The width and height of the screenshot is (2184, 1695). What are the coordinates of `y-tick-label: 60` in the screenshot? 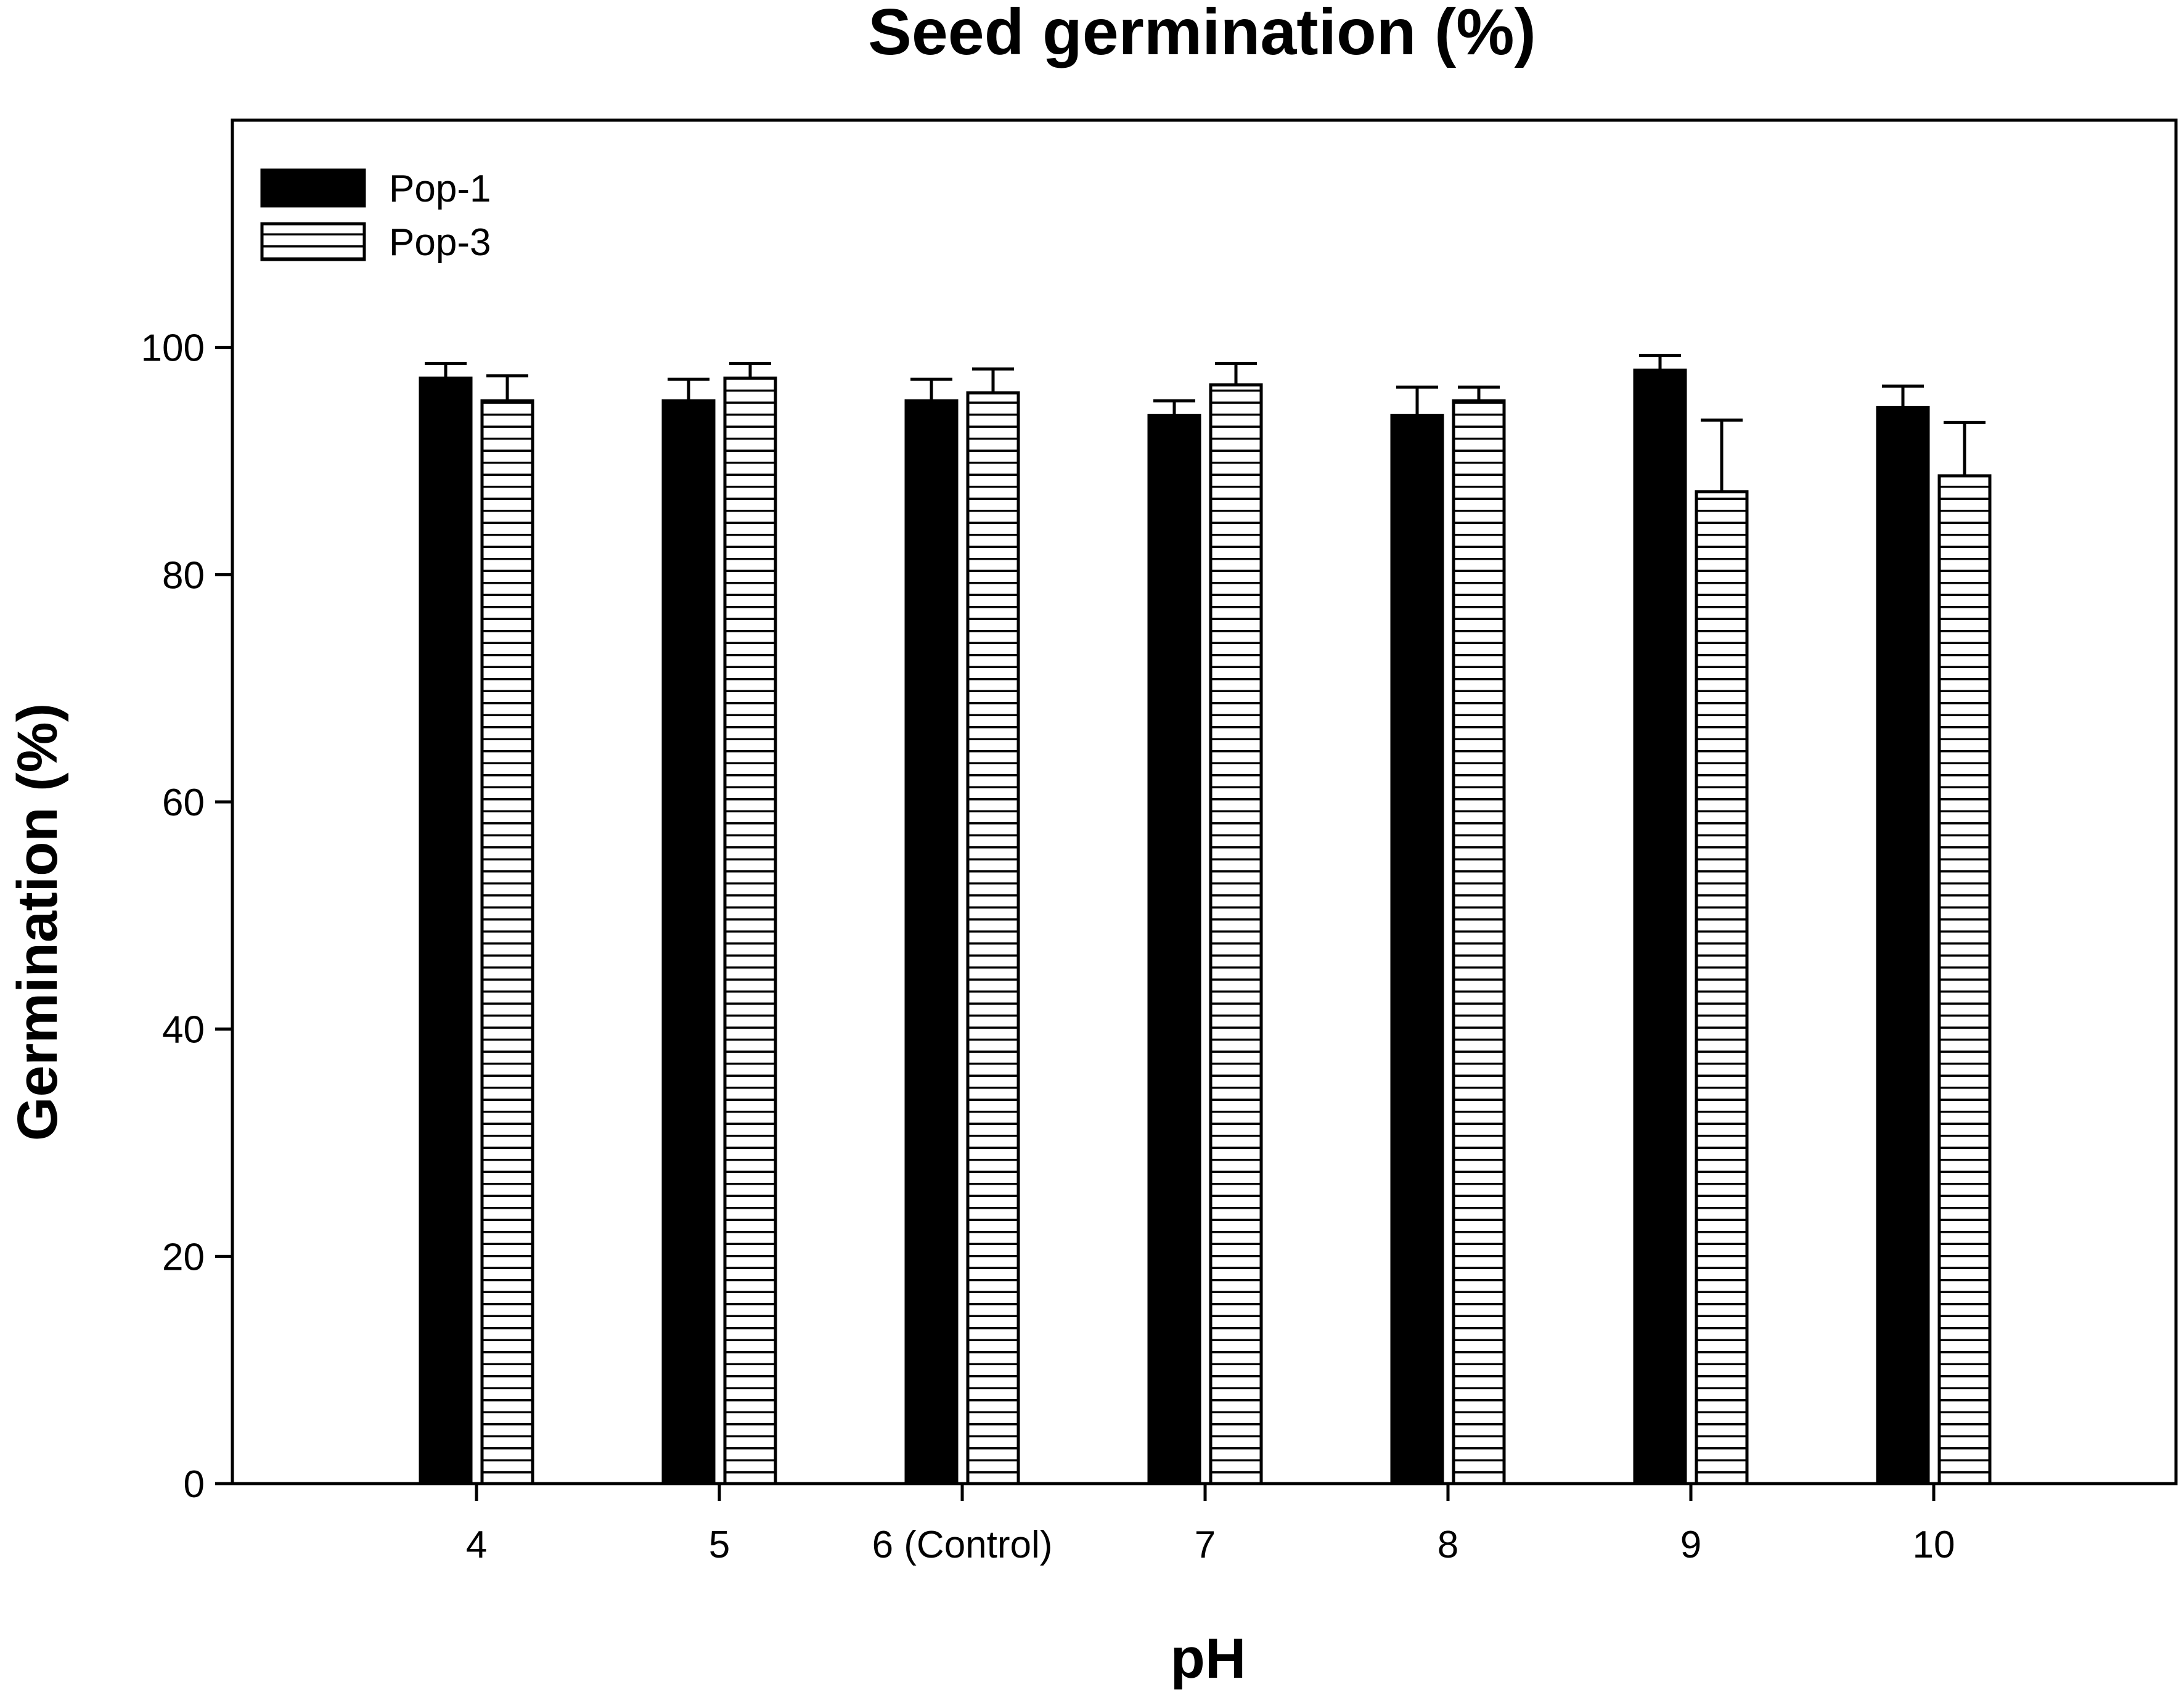 It's located at (183, 803).